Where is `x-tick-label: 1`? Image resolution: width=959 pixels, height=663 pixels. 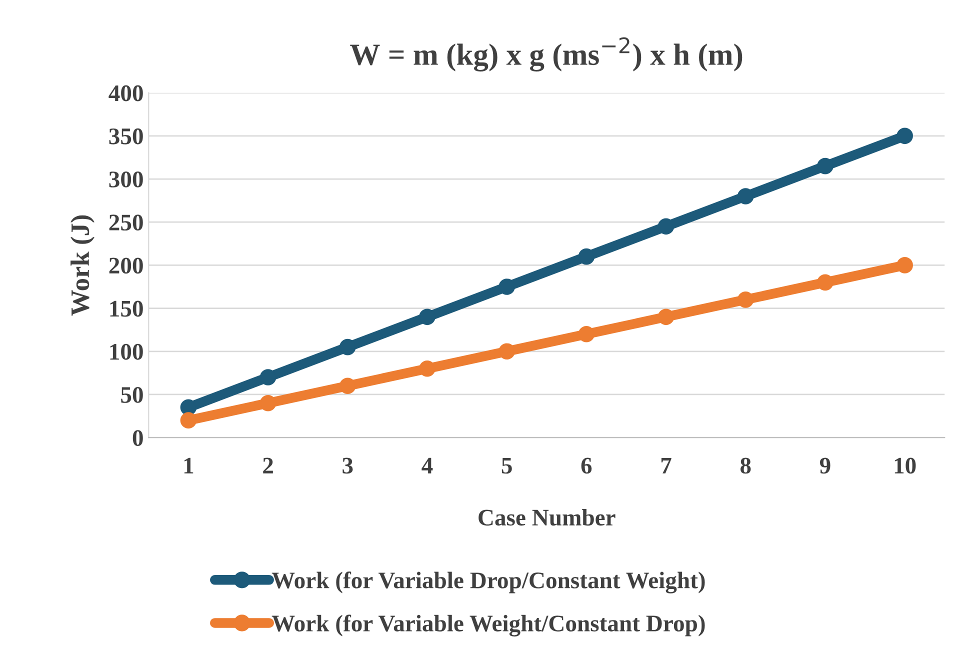 x-tick-label: 1 is located at coordinates (189, 466).